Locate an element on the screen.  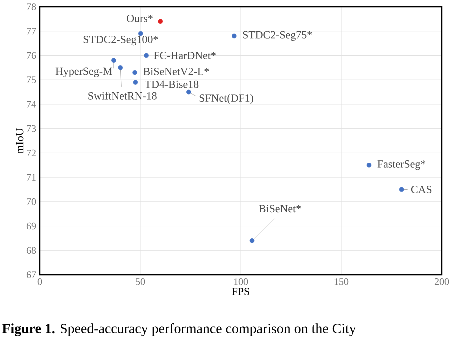
y-tick-label: 71 is located at coordinates (31, 177).